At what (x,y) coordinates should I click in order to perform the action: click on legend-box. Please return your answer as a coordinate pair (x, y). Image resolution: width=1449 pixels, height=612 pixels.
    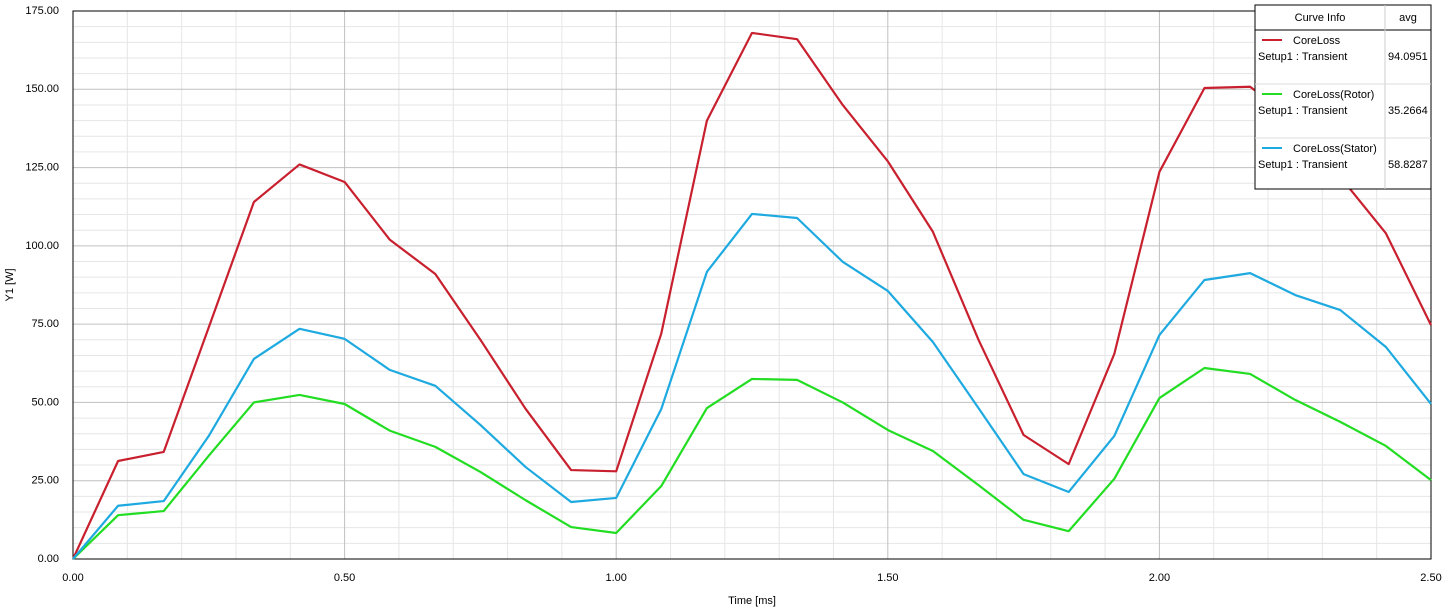
    Looking at the image, I should click on (1343, 97).